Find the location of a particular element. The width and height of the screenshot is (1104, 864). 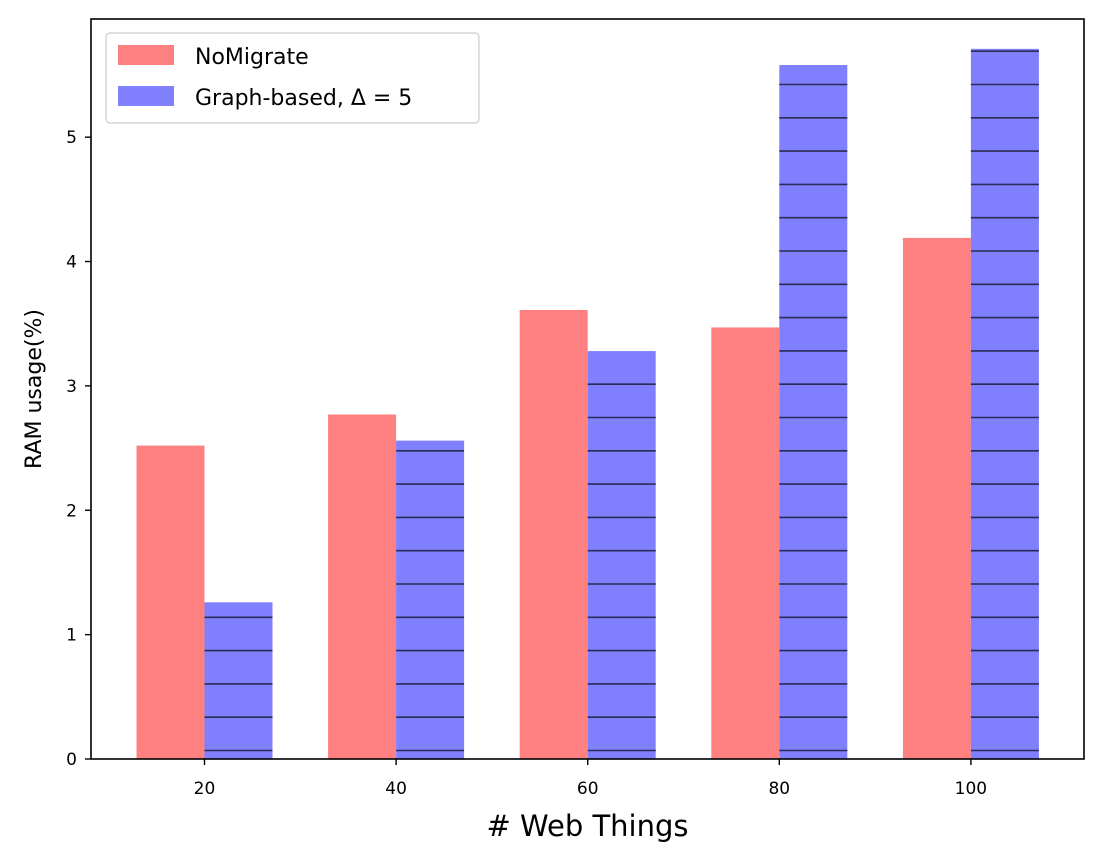

y-tick-label-2: 2 is located at coordinates (71, 511).